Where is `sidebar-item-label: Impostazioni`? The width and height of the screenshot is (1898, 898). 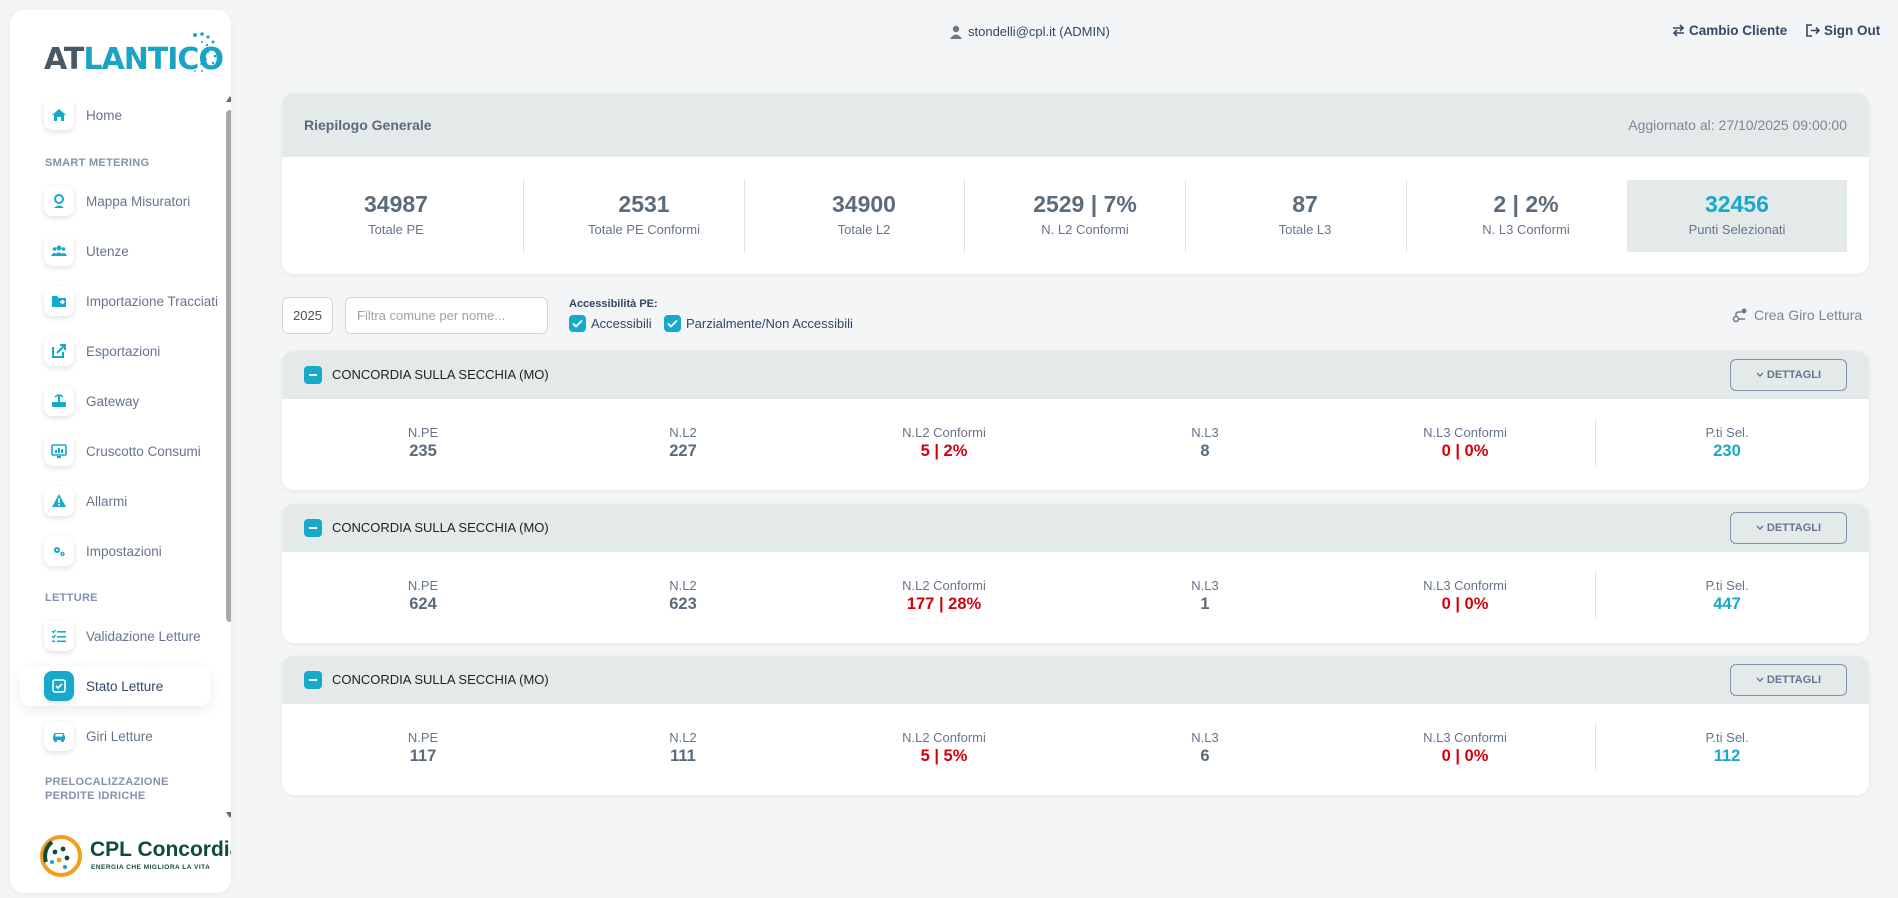 sidebar-item-label: Impostazioni is located at coordinates (124, 551).